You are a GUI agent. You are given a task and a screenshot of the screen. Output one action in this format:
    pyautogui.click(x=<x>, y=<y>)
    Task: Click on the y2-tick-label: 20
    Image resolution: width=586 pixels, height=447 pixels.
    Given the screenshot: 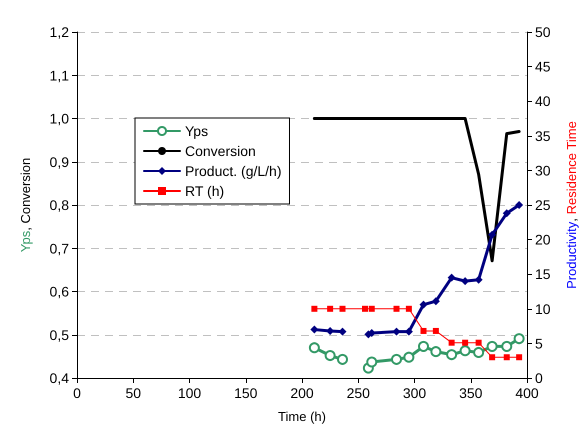 What is the action you would take?
    pyautogui.click(x=543, y=240)
    